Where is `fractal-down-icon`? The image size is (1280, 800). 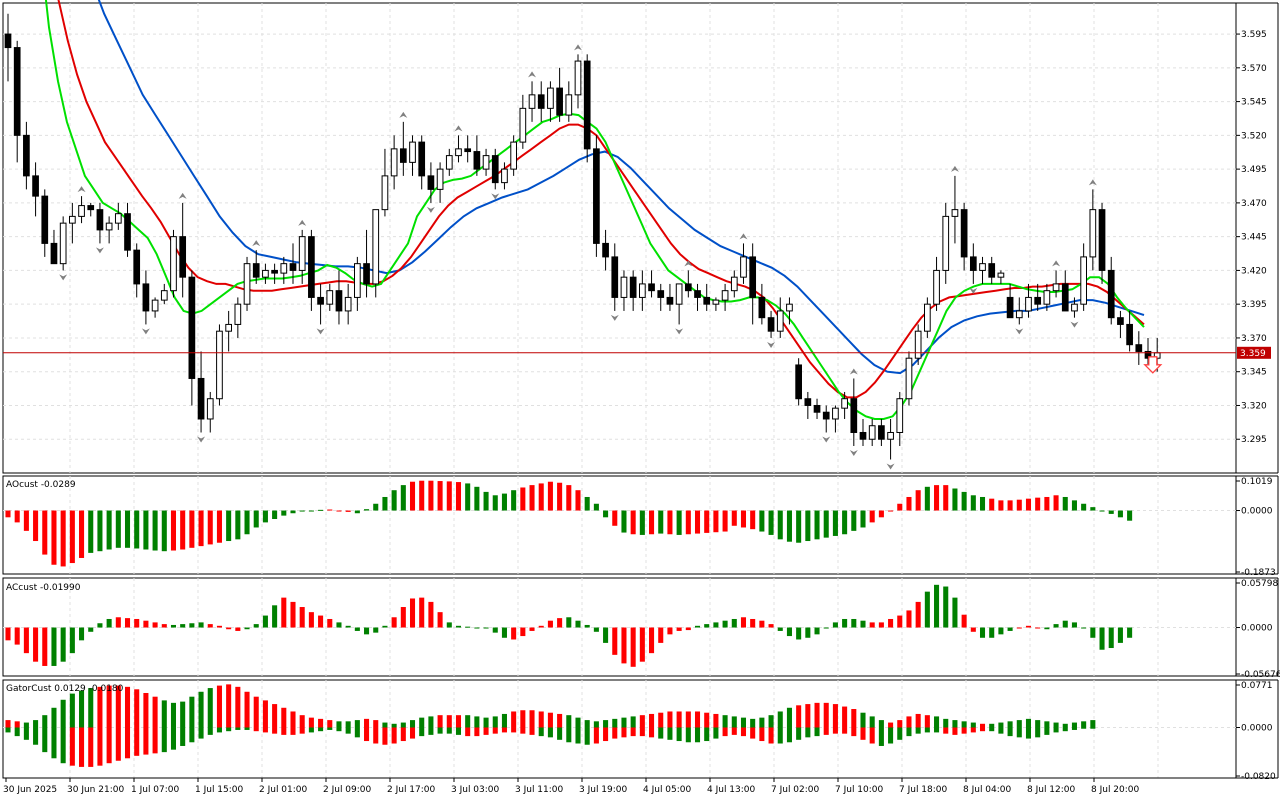
fractal-down-icon is located at coordinates (201, 439).